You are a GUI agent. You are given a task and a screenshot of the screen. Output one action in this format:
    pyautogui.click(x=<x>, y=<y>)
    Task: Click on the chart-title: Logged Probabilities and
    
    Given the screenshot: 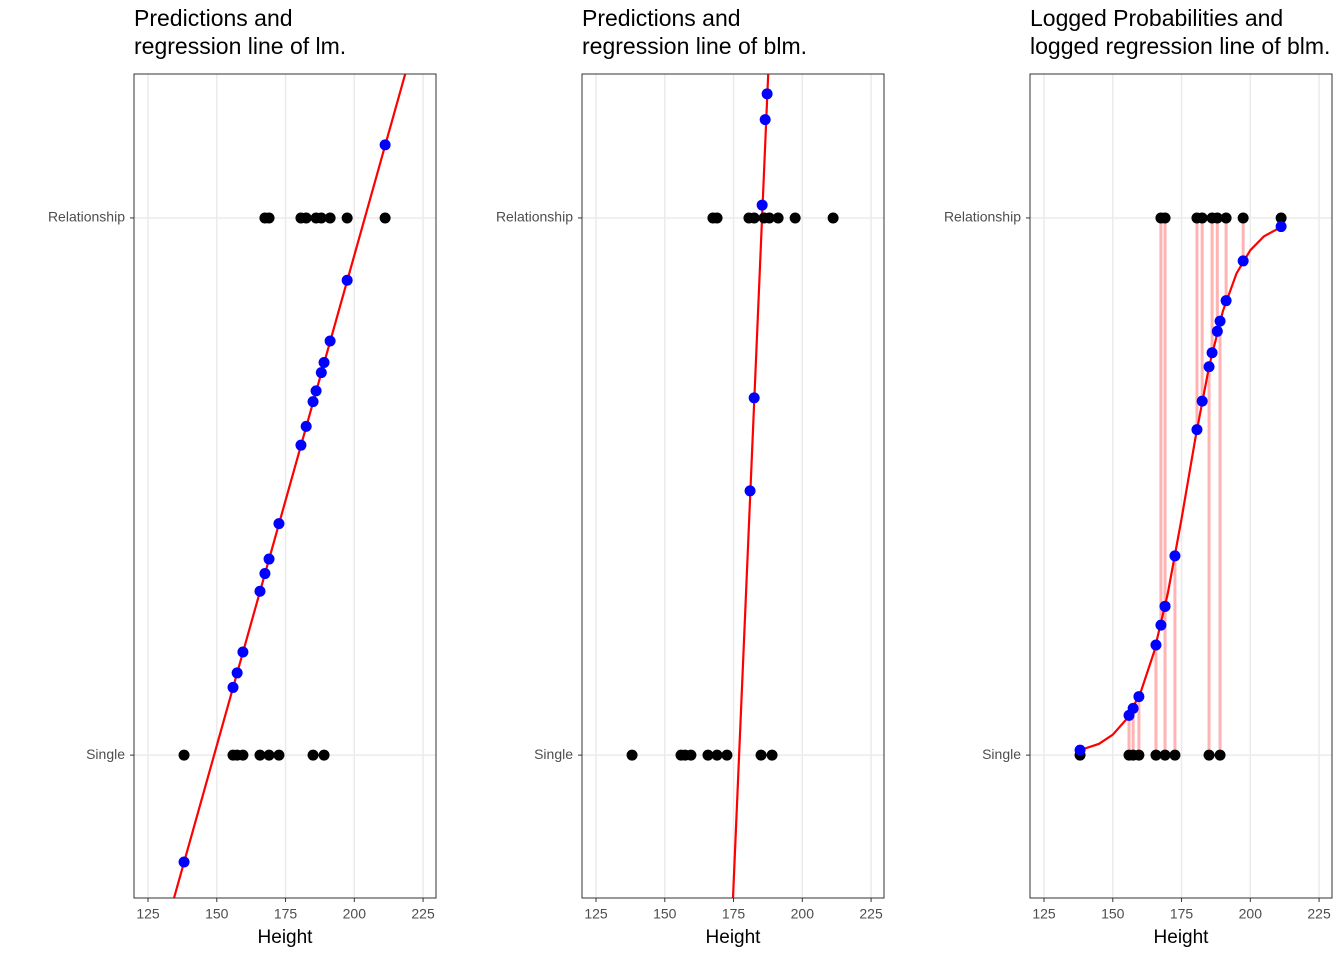 What is the action you would take?
    pyautogui.click(x=1156, y=18)
    